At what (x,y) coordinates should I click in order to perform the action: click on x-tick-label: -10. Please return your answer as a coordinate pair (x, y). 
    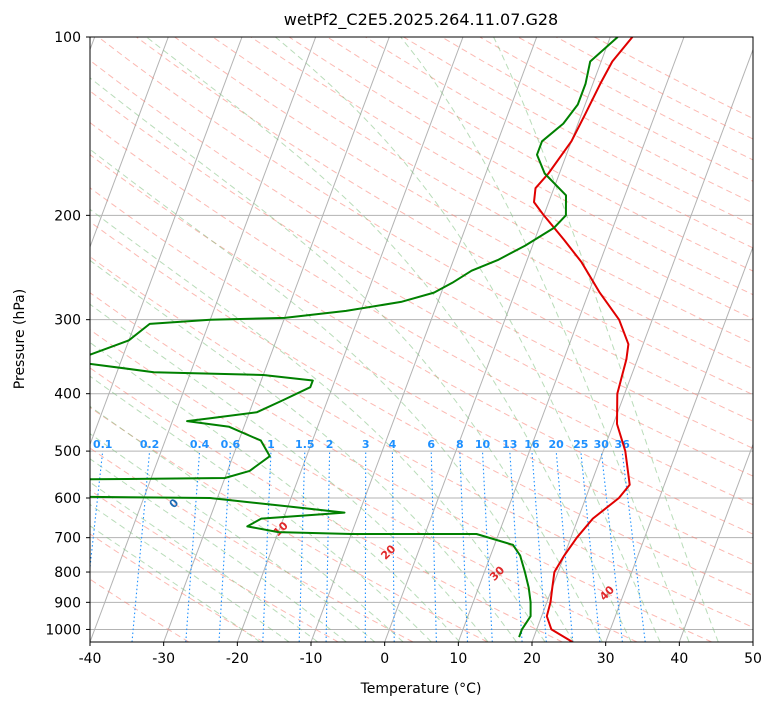
    Looking at the image, I should click on (311, 659).